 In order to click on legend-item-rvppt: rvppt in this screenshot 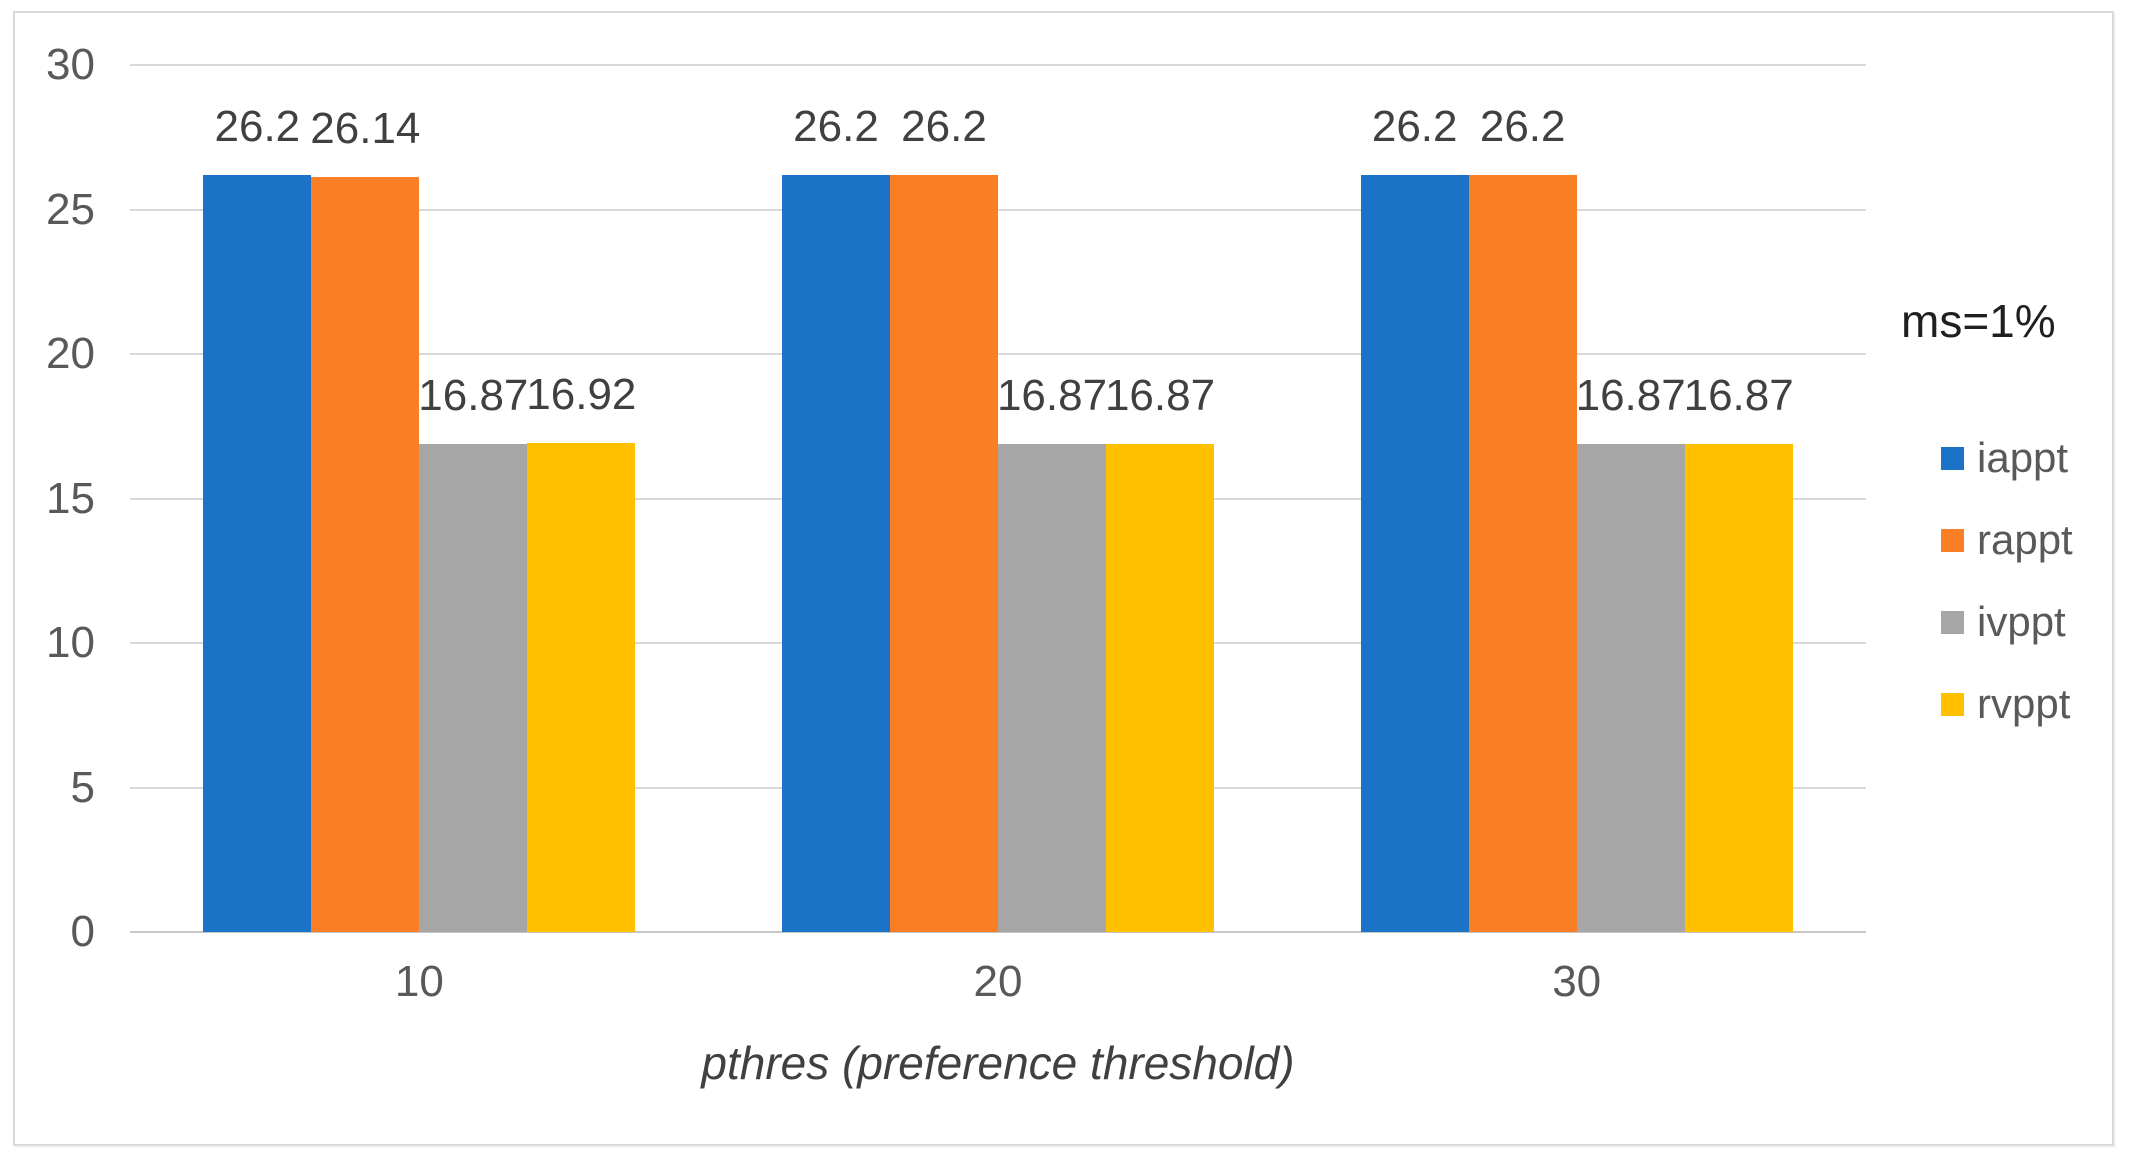, I will do `click(2007, 704)`.